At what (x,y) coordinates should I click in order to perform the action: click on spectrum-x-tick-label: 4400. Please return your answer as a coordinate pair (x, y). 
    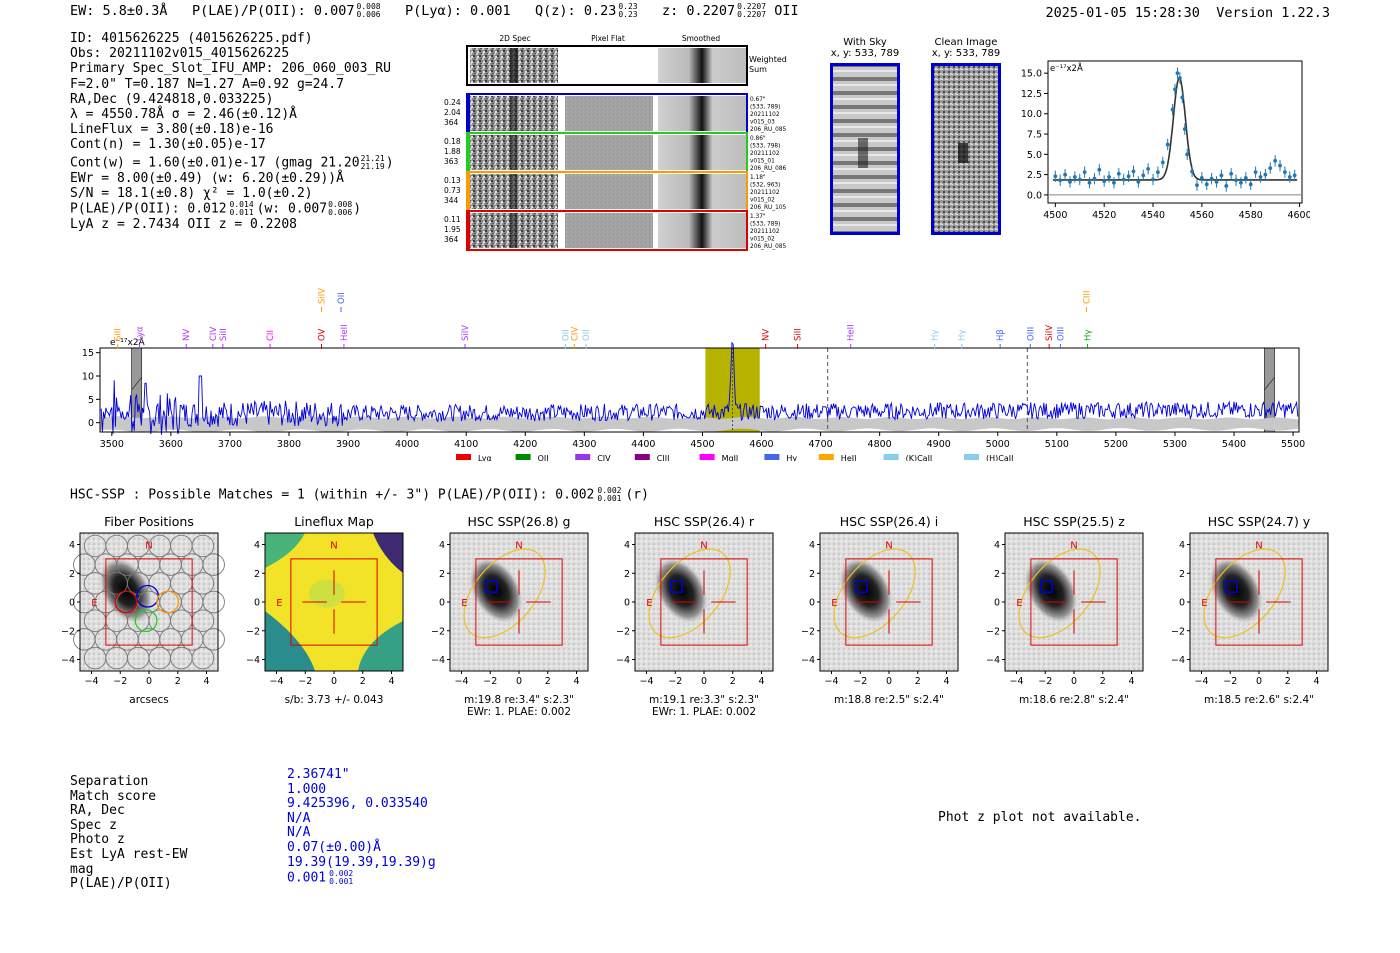
    Looking at the image, I should click on (643, 444).